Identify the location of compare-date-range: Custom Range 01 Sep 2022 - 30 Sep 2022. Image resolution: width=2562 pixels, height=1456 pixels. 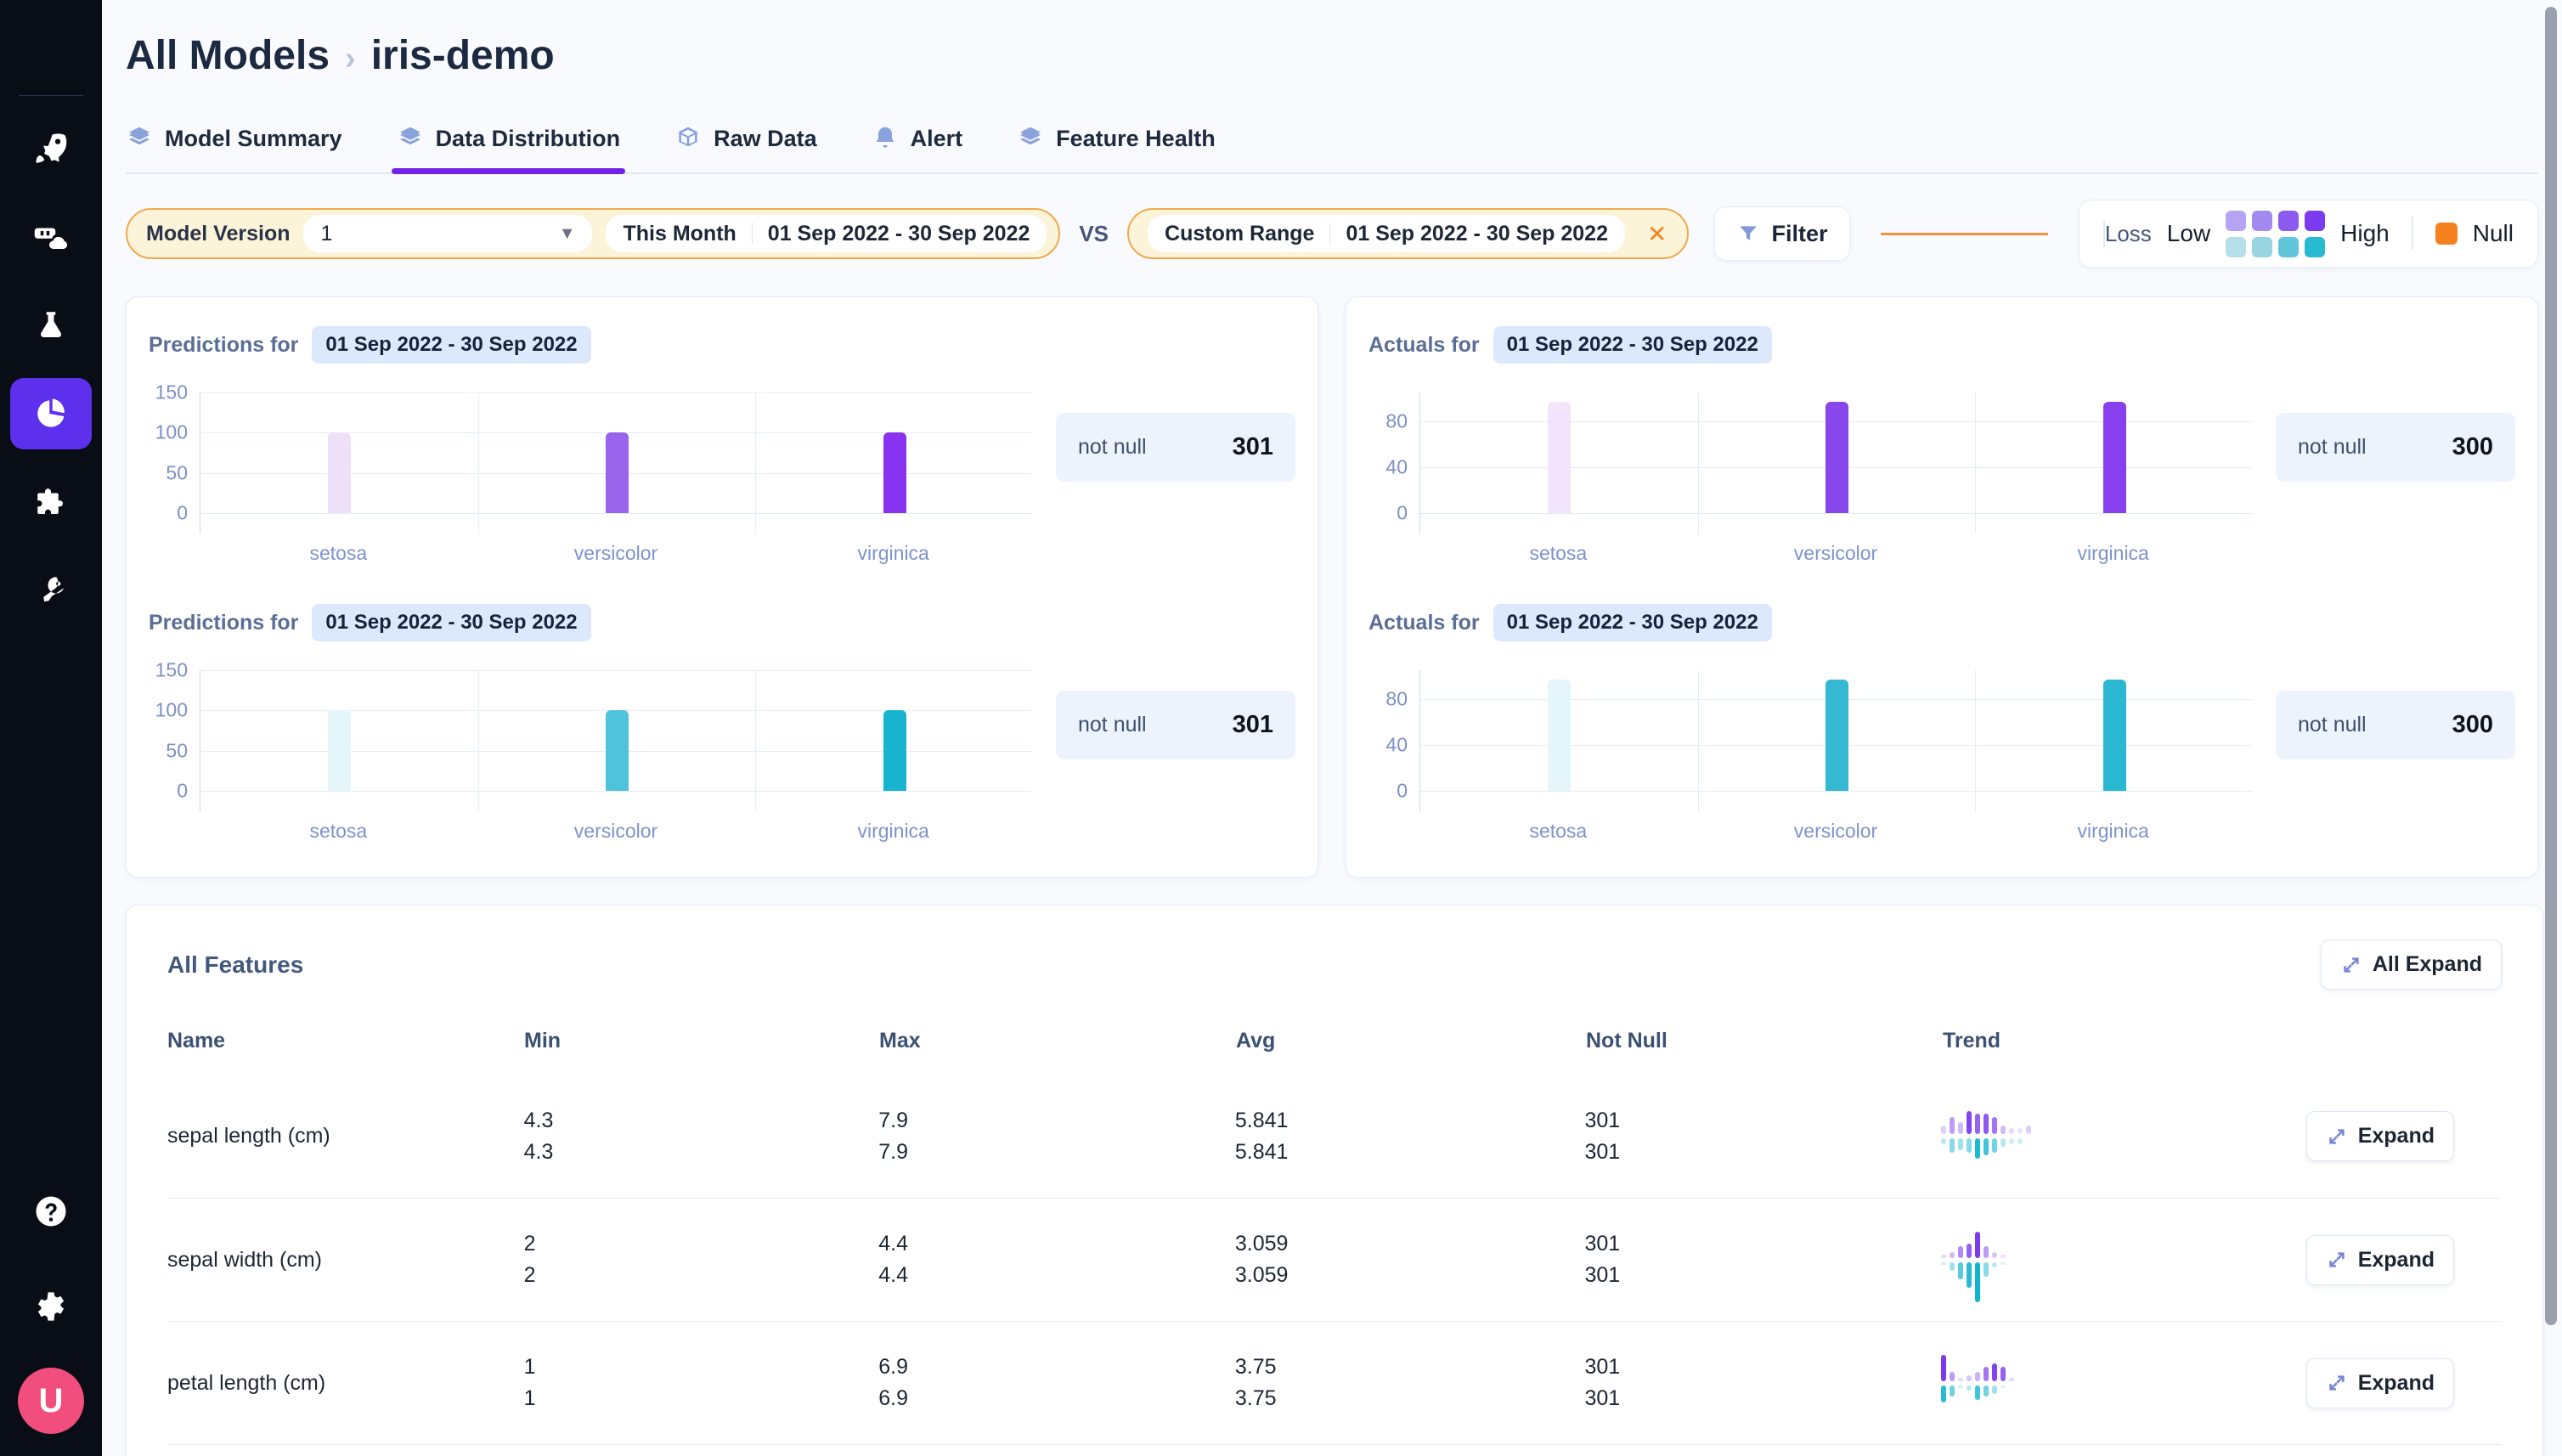
(1386, 233).